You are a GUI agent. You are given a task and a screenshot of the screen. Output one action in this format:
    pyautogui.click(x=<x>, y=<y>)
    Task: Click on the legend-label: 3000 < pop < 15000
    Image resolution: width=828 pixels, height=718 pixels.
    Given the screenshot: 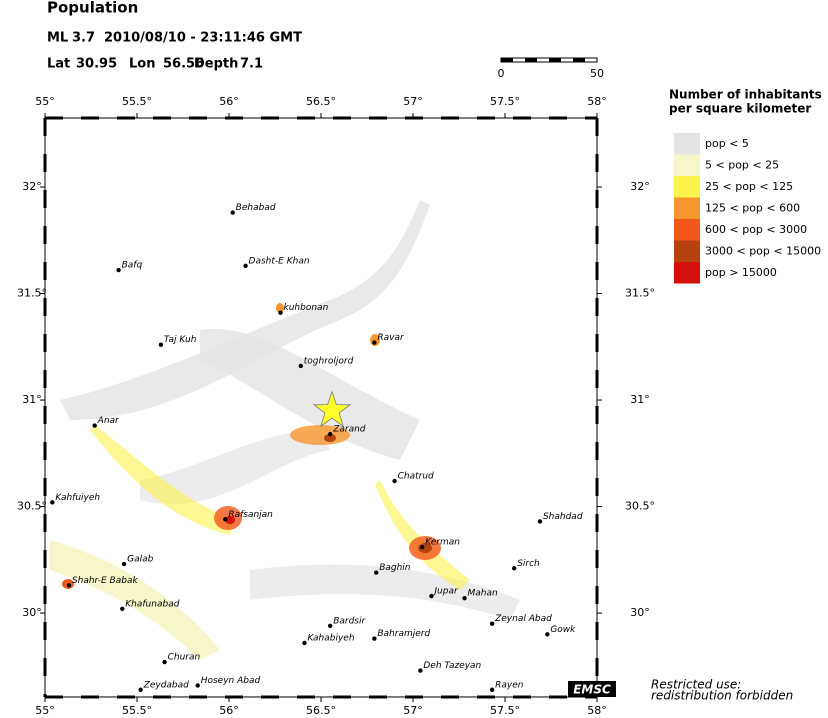 What is the action you would take?
    pyautogui.click(x=763, y=251)
    